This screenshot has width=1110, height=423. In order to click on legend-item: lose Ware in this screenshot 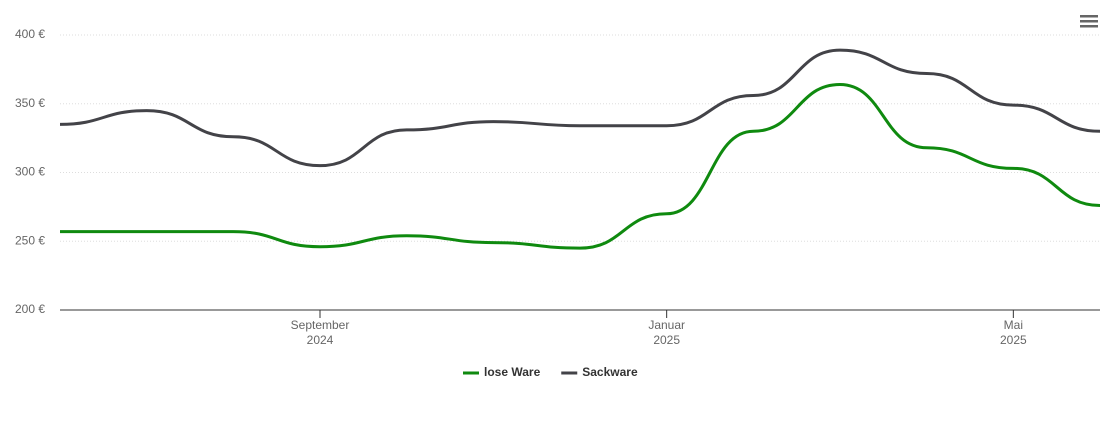, I will do `click(502, 372)`.